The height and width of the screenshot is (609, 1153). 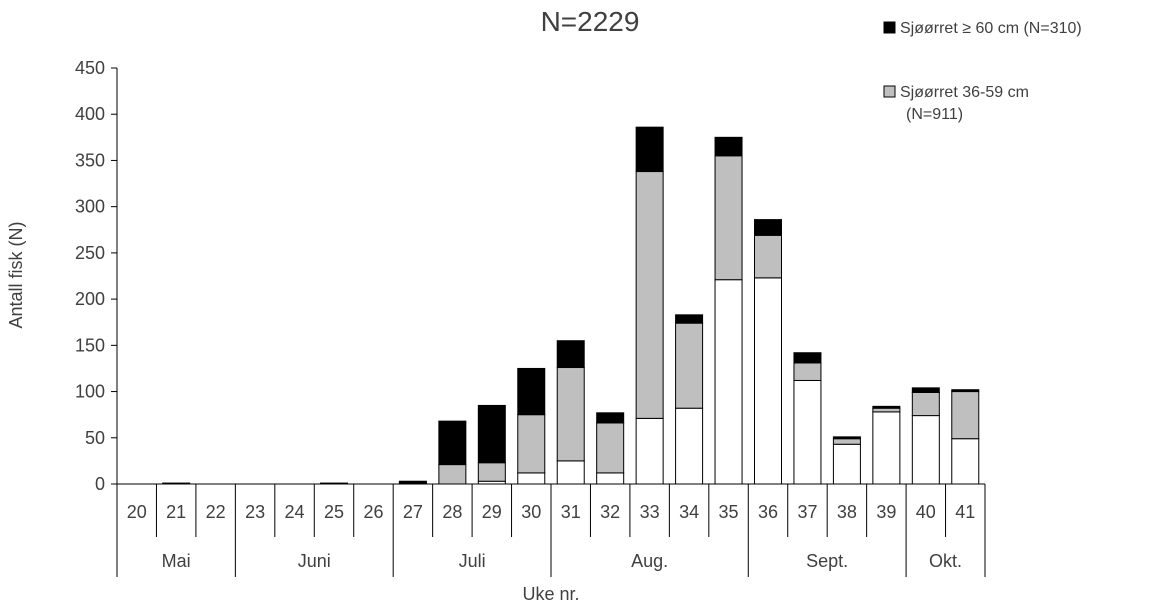 I want to click on month-label: Aug., so click(x=649, y=561).